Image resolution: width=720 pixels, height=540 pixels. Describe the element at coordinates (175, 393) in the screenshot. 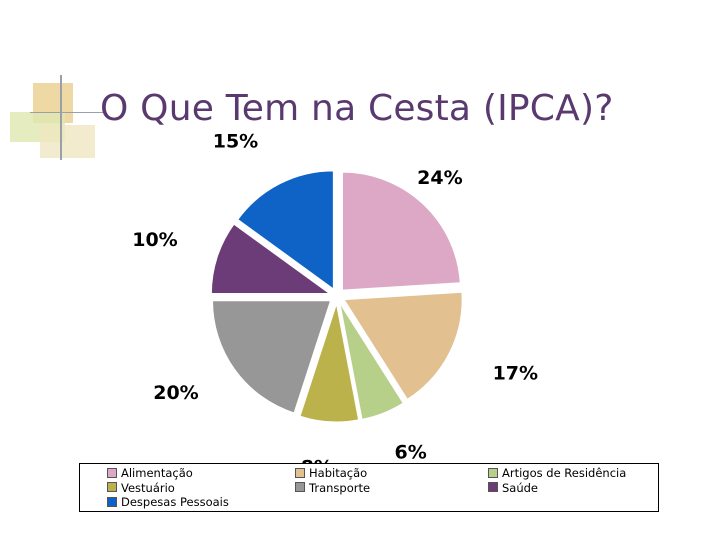

I see `data-label: 20%` at that location.